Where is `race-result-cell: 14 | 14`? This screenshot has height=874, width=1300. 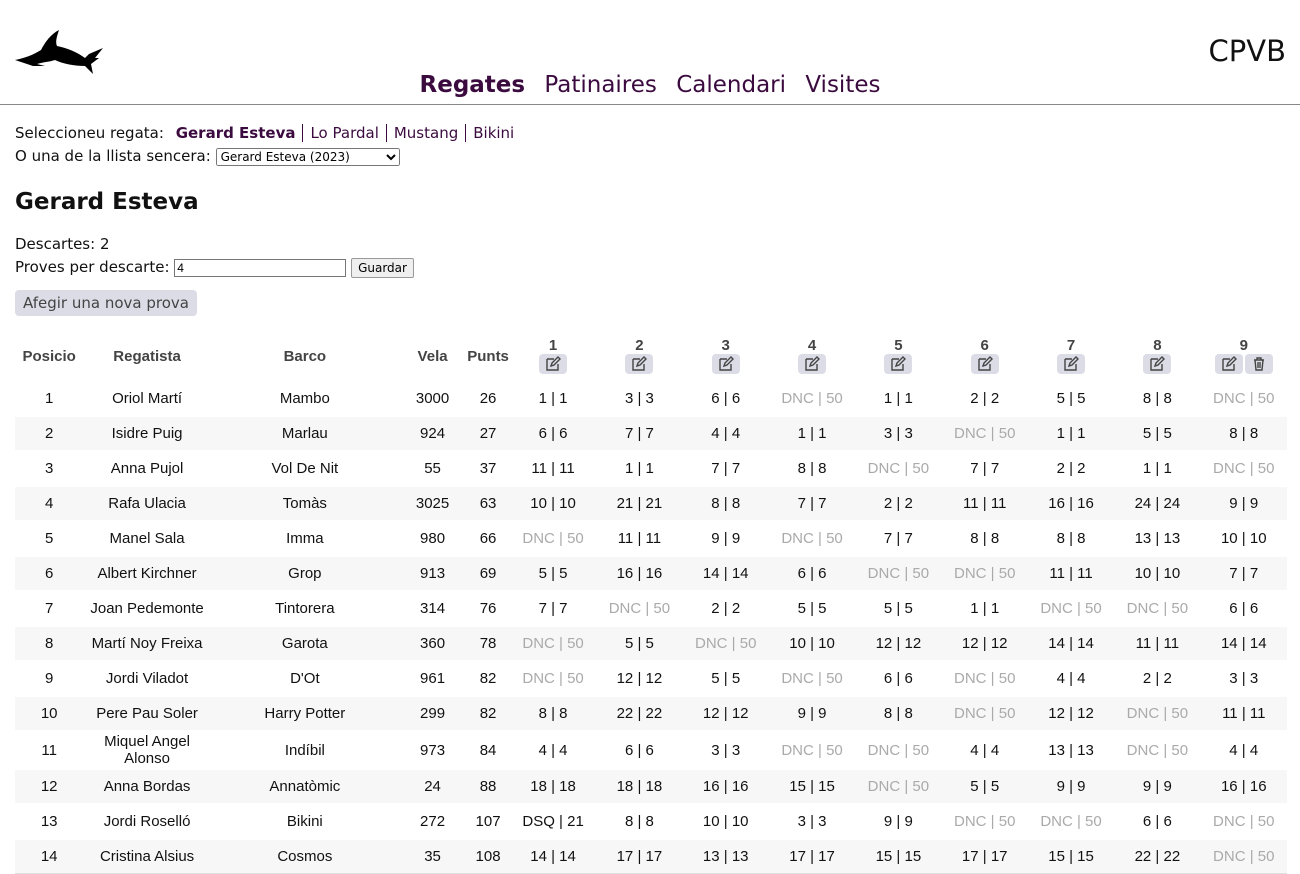 race-result-cell: 14 | 14 is located at coordinates (1243, 643).